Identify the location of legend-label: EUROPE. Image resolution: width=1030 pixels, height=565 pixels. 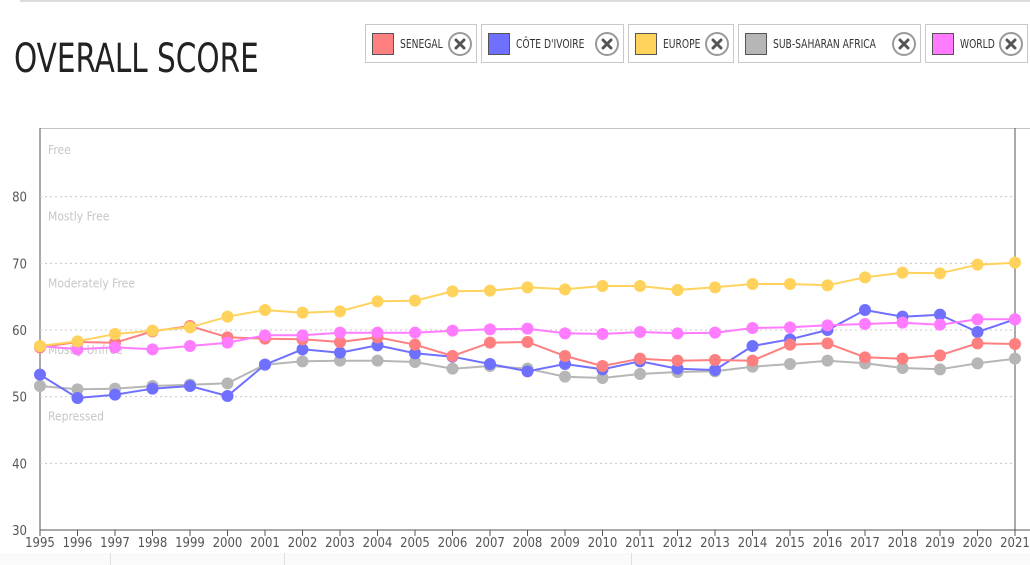
(681, 43).